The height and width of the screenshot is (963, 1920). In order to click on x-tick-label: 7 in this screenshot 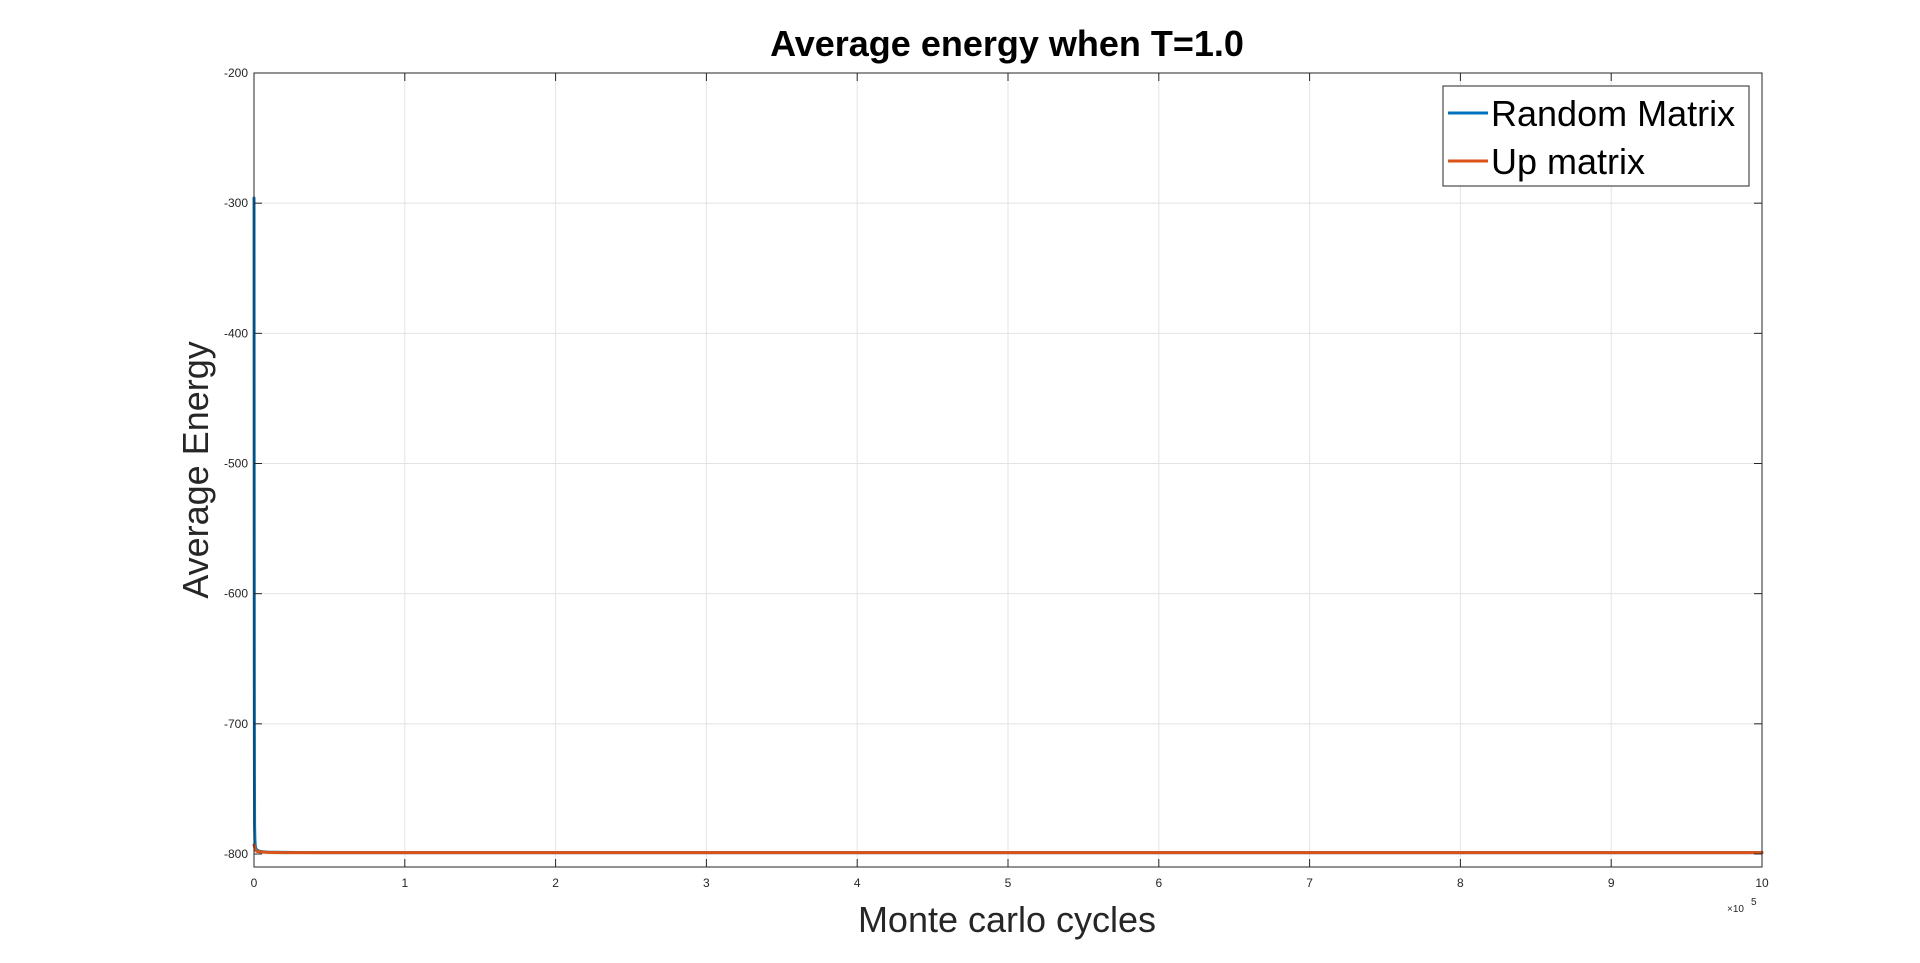, I will do `click(1309, 883)`.